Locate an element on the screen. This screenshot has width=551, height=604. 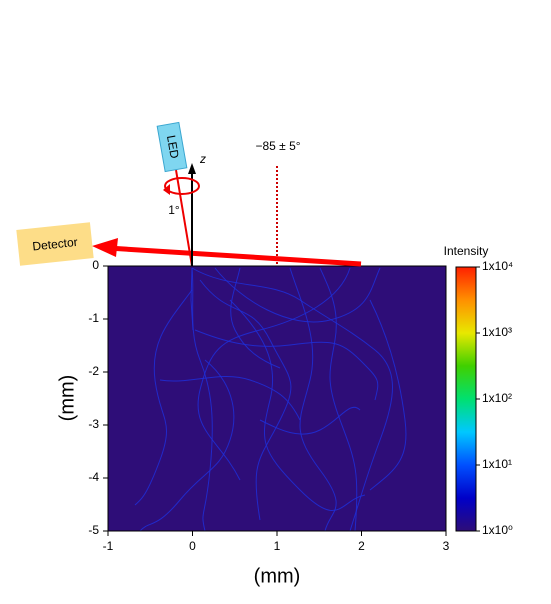
x-tick-label: 2 is located at coordinates (361, 546).